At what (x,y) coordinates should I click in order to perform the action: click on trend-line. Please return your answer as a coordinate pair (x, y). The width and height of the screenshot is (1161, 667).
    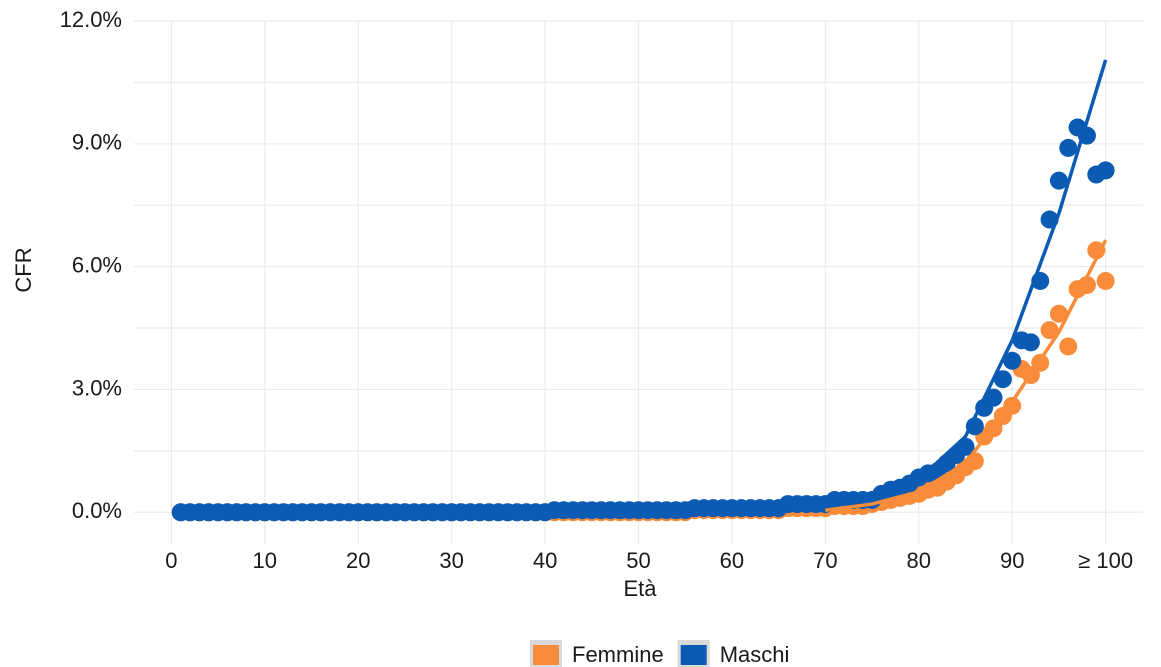
    Looking at the image, I should click on (966, 375).